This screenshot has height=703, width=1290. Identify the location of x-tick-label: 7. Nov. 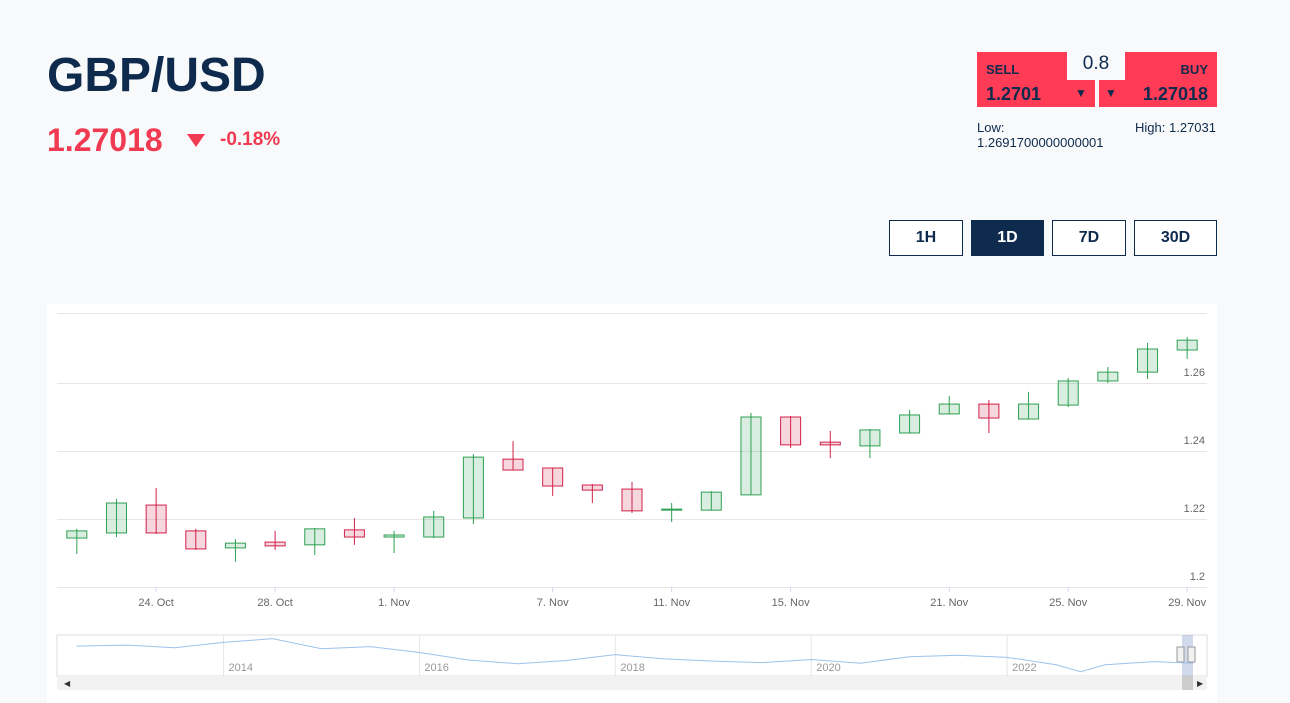
(553, 603).